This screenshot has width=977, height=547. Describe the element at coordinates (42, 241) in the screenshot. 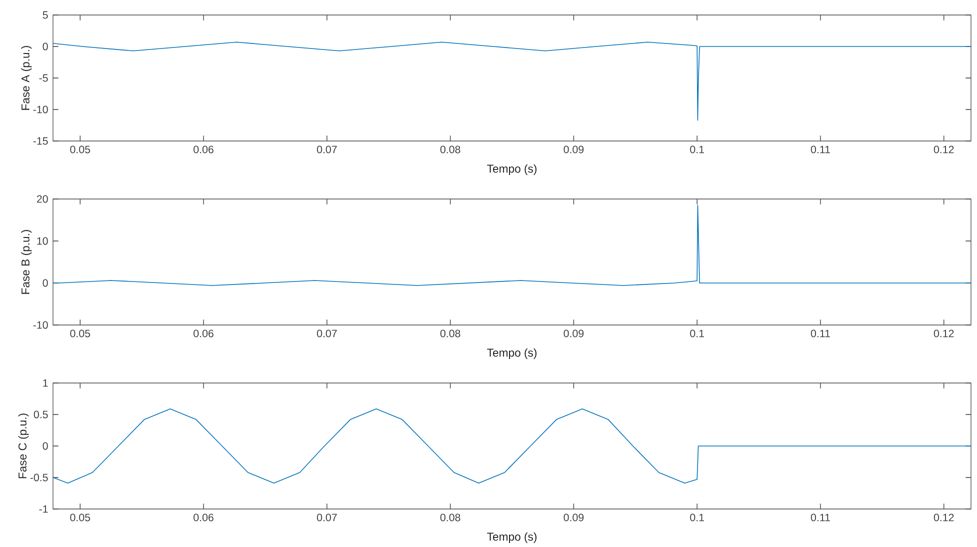

I see `y-tick-label: 10` at that location.